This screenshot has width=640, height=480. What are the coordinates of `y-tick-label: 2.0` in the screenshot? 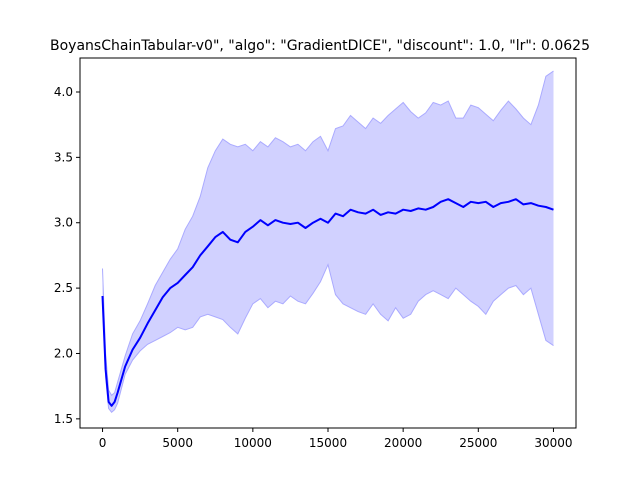 It's located at (63, 353).